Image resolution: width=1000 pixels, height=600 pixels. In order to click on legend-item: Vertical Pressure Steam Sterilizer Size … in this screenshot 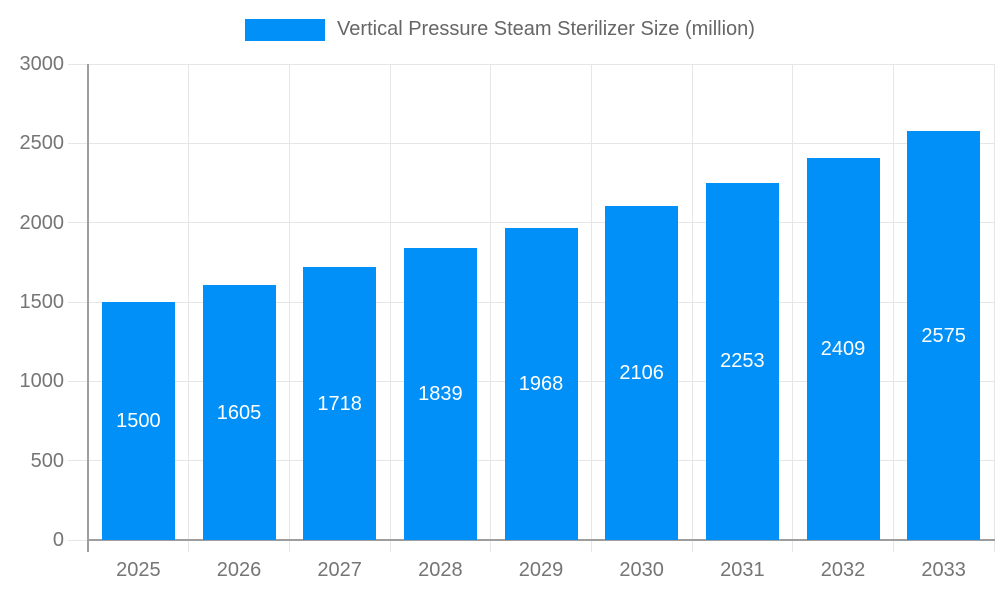, I will do `click(500, 29)`.